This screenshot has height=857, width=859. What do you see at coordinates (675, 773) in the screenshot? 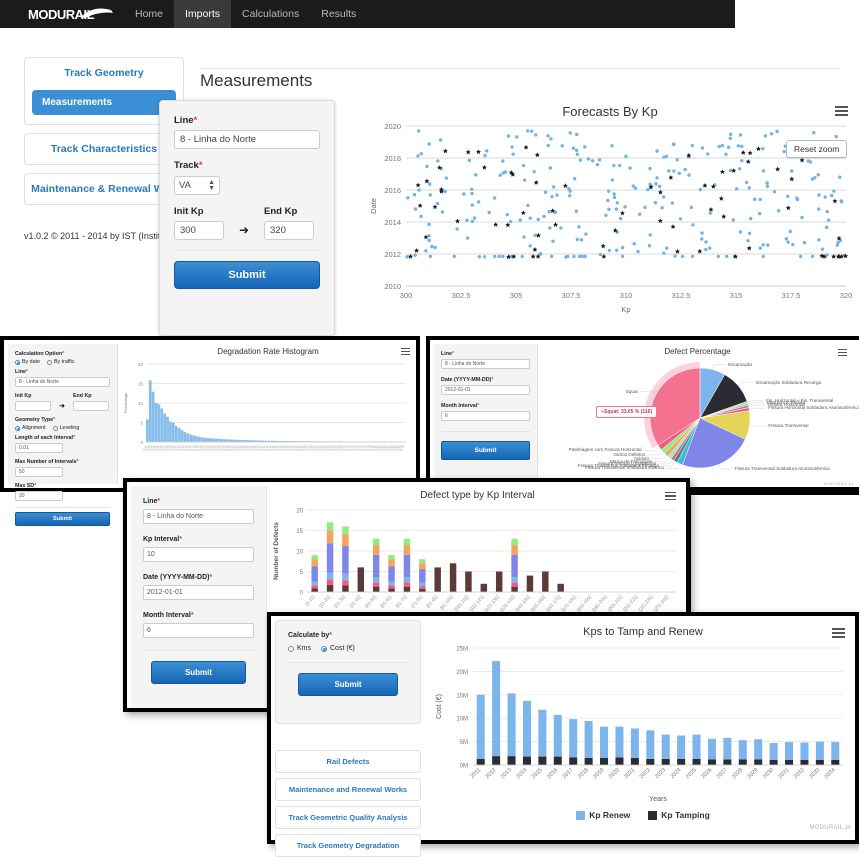
I see `svg-text: 2024` at bounding box center [675, 773].